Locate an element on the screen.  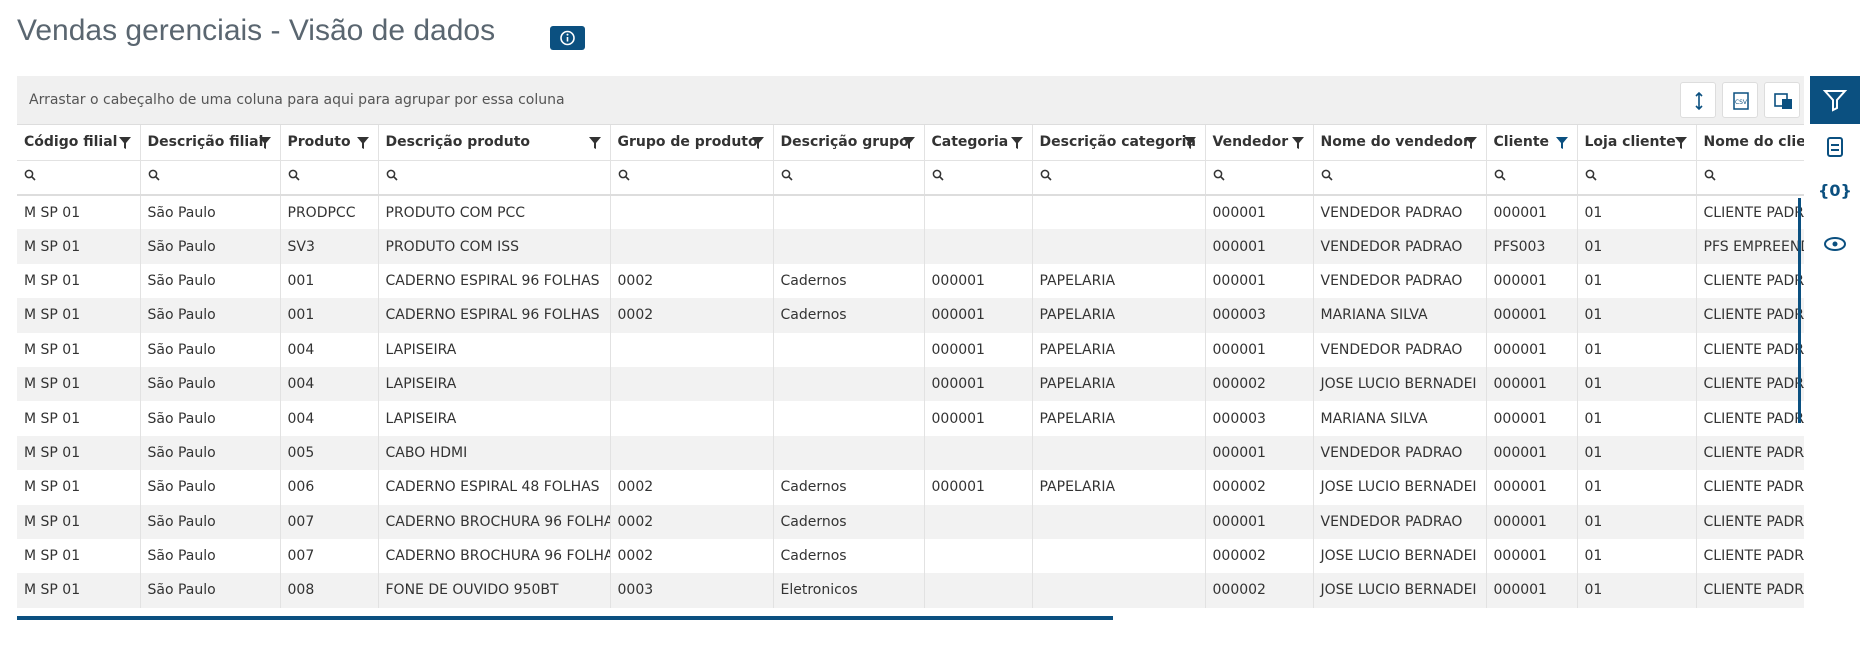
column-header: Produto is located at coordinates (329, 143).